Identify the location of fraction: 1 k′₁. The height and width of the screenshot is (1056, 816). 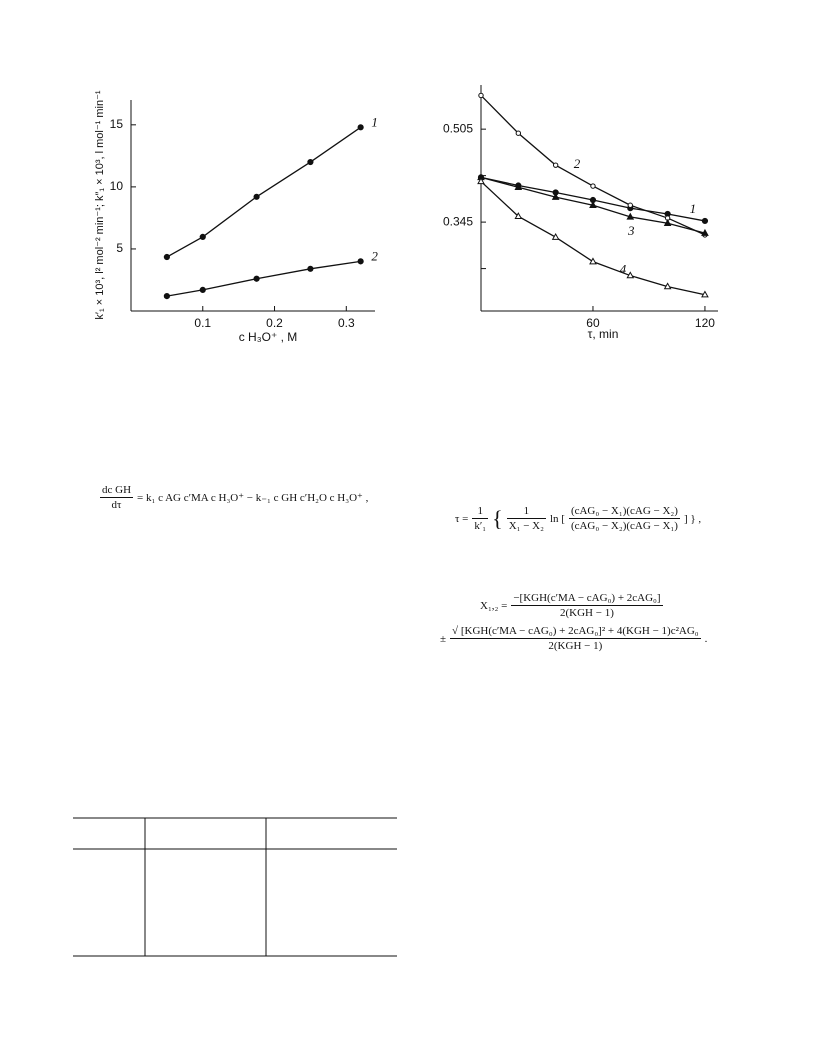
(480, 518).